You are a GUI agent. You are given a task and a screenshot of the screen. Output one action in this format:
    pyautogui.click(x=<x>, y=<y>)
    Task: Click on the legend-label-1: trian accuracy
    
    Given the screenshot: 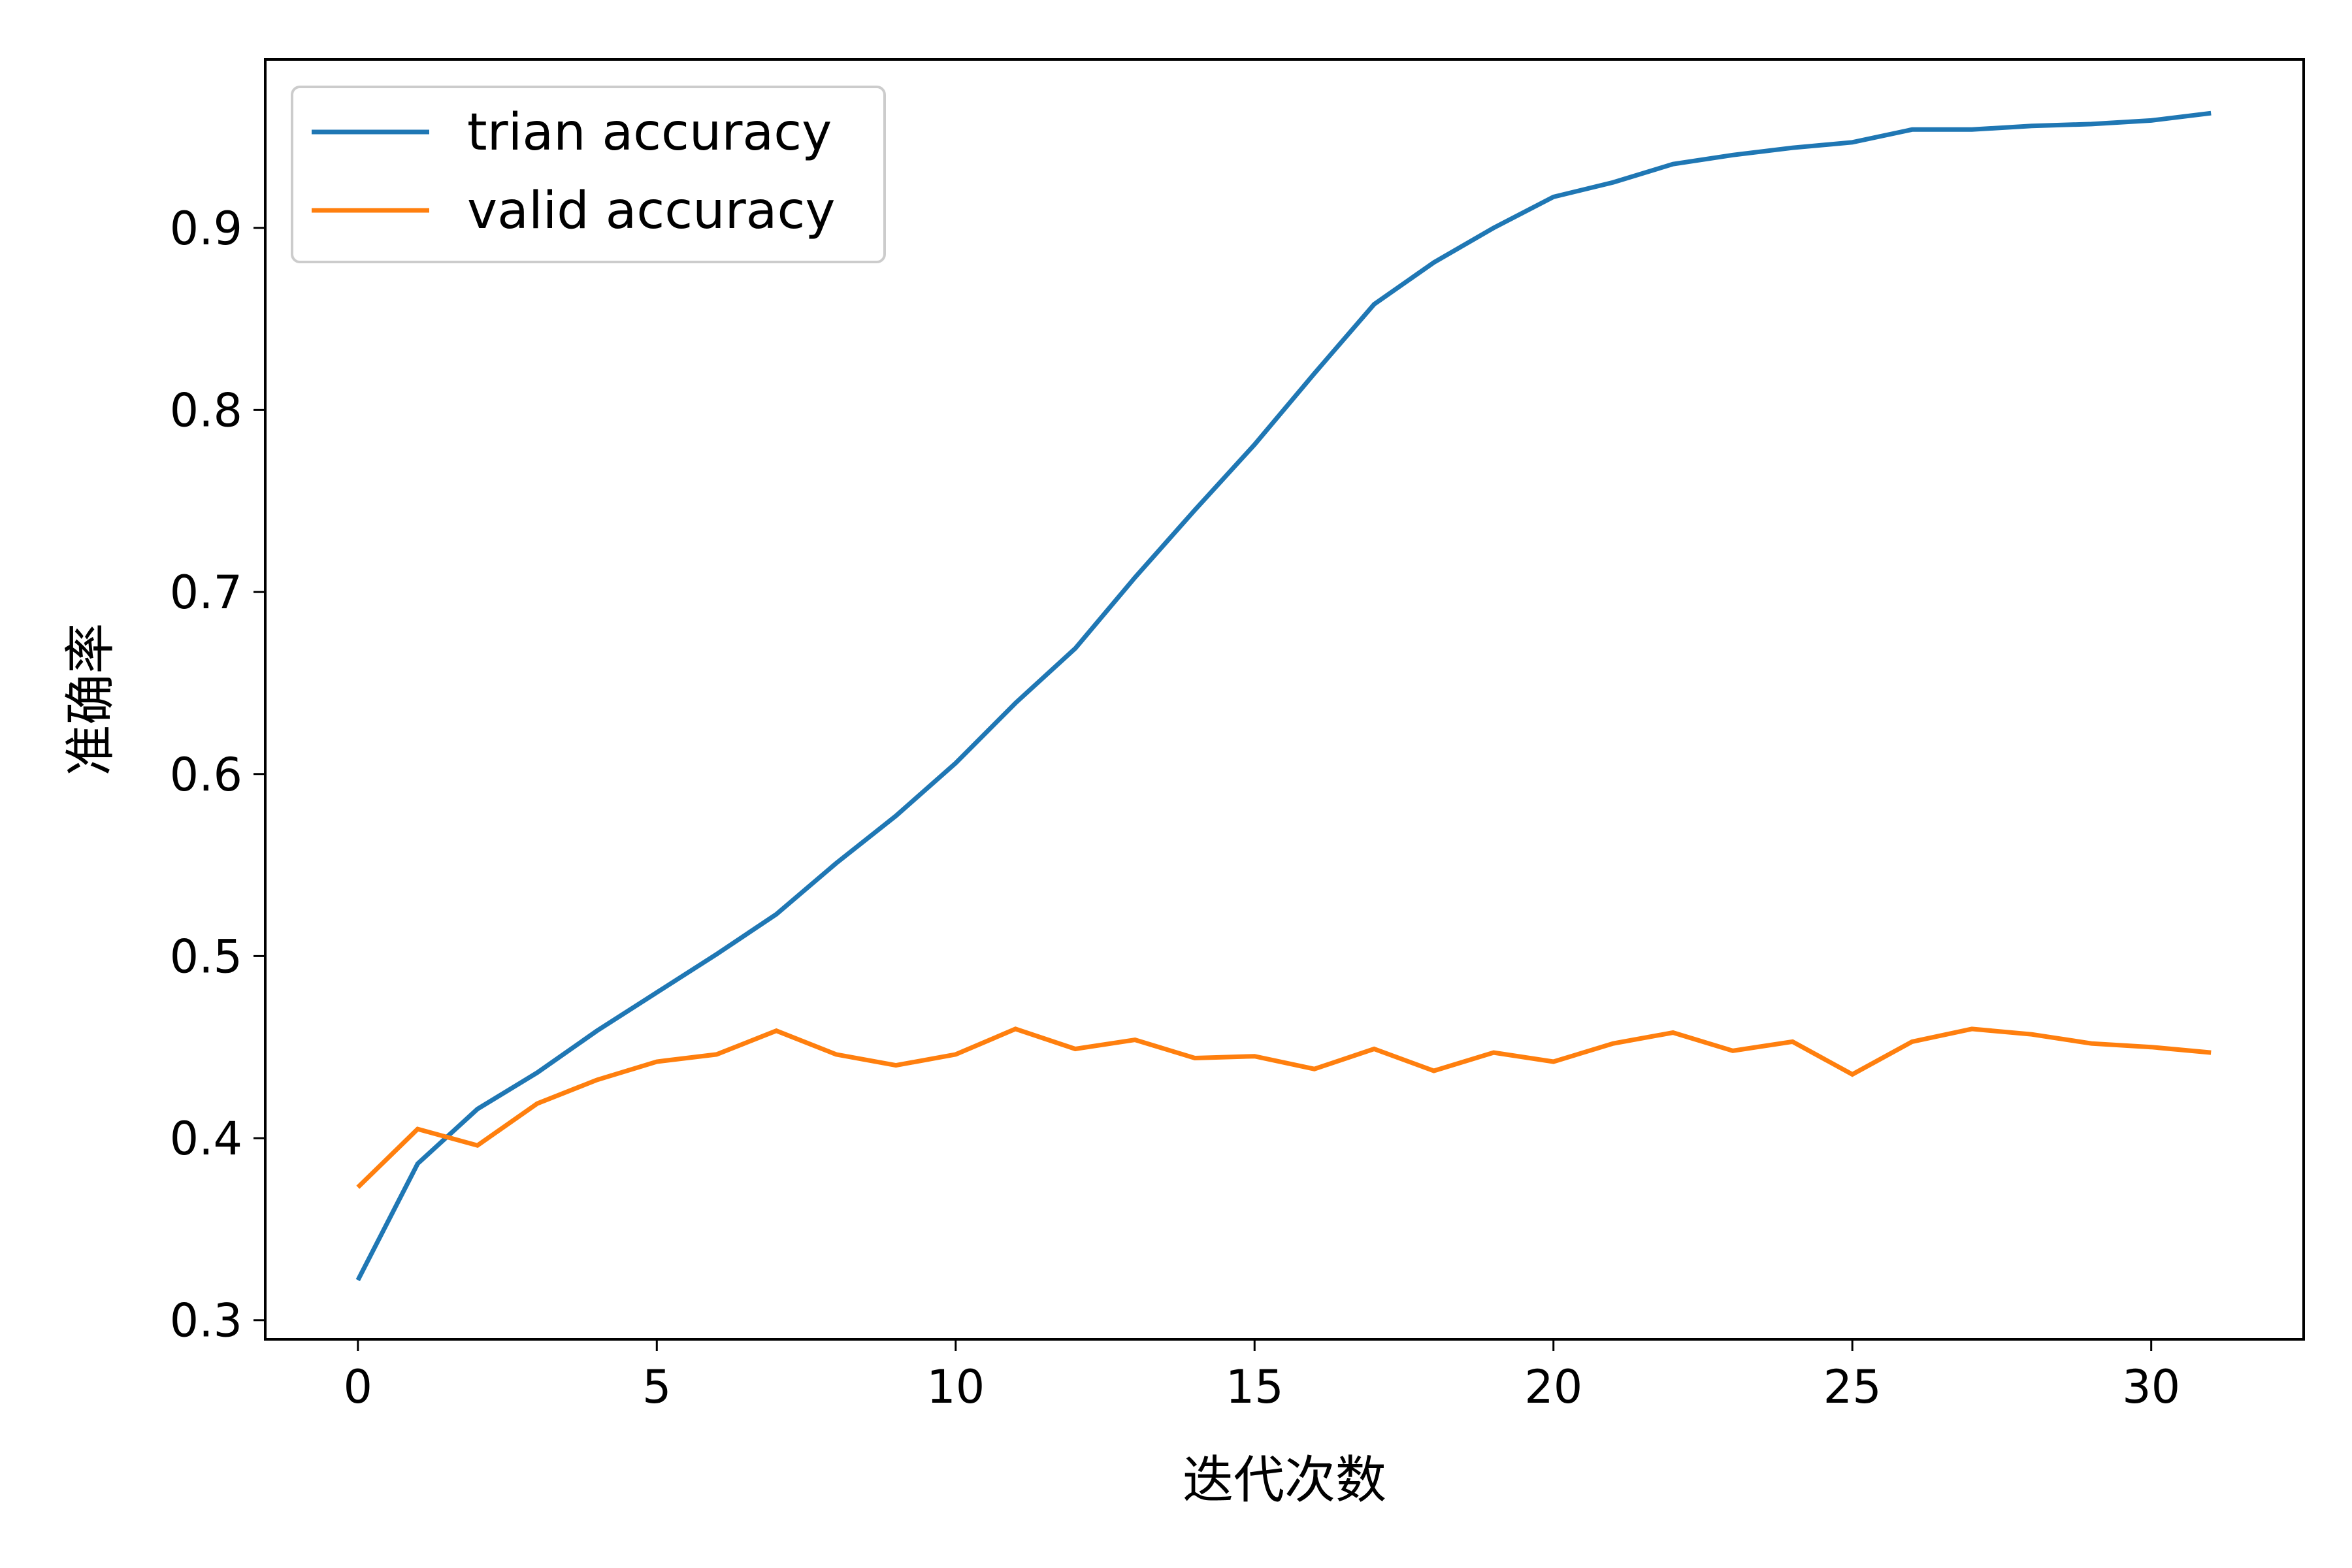 What is the action you would take?
    pyautogui.click(x=649, y=132)
    